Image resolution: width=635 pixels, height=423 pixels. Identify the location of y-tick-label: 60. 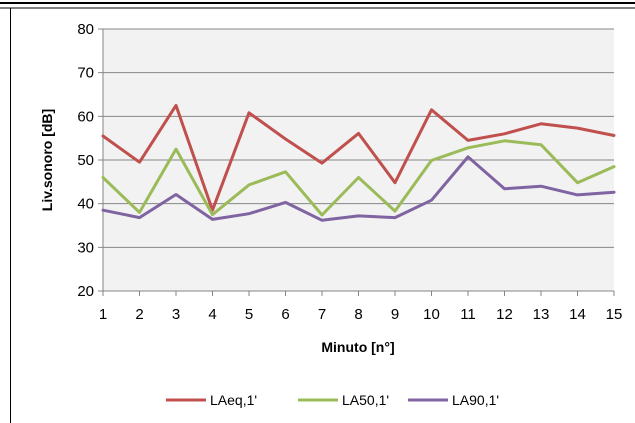
(85, 116).